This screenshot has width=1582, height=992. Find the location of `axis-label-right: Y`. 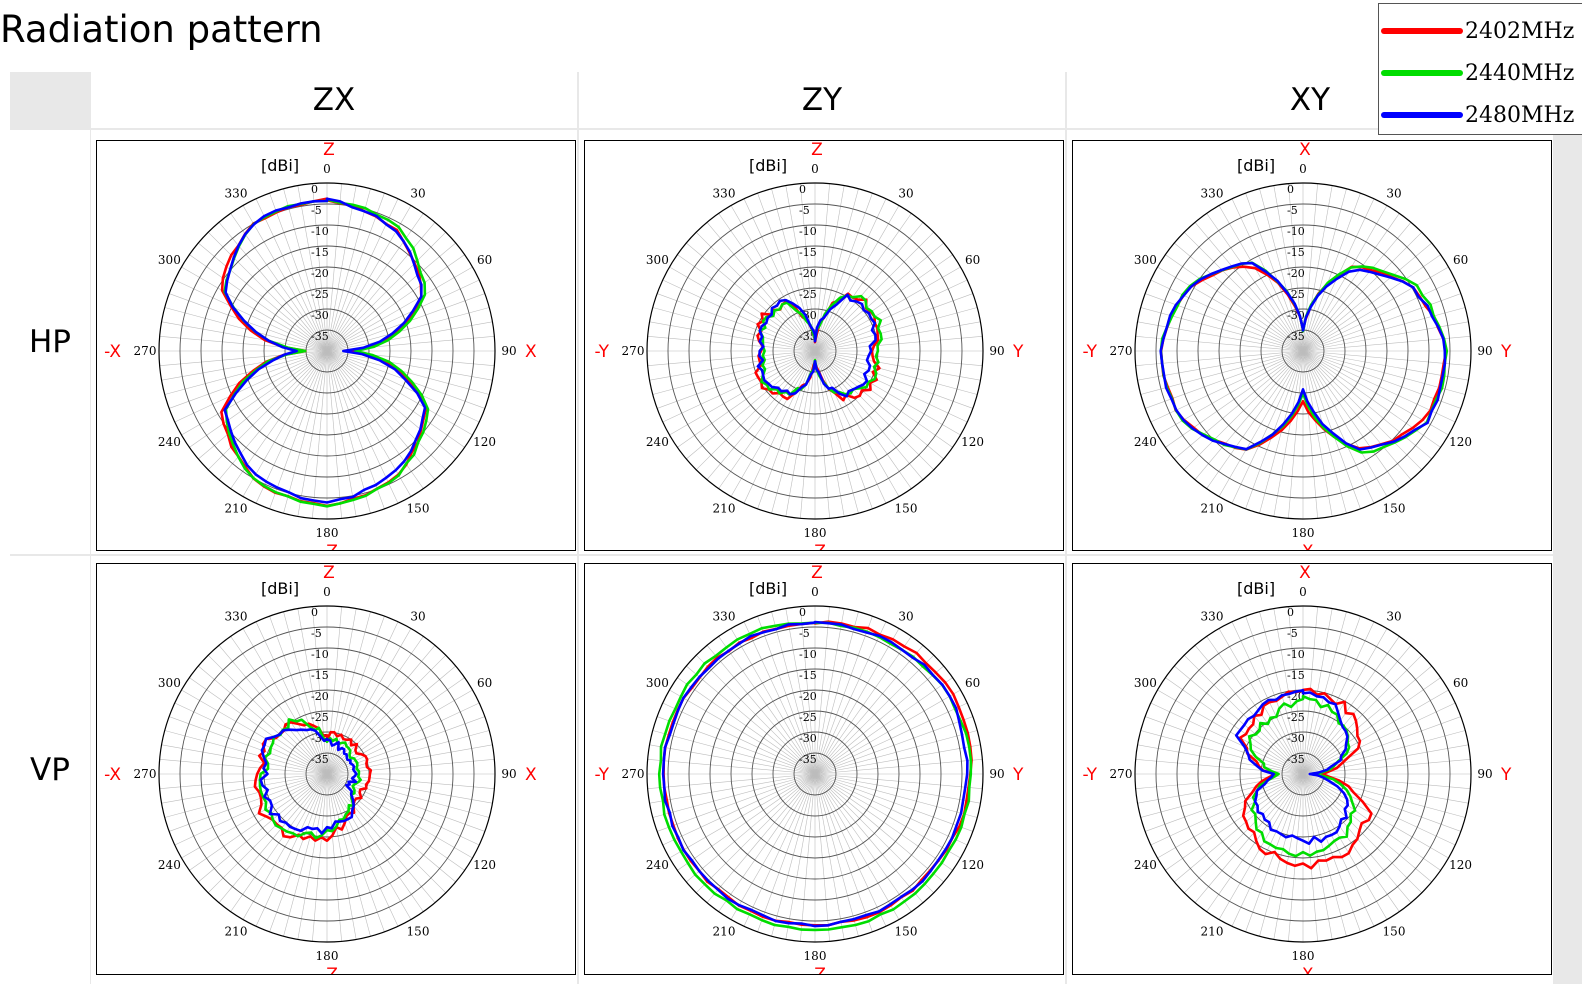

axis-label-right: Y is located at coordinates (1506, 352).